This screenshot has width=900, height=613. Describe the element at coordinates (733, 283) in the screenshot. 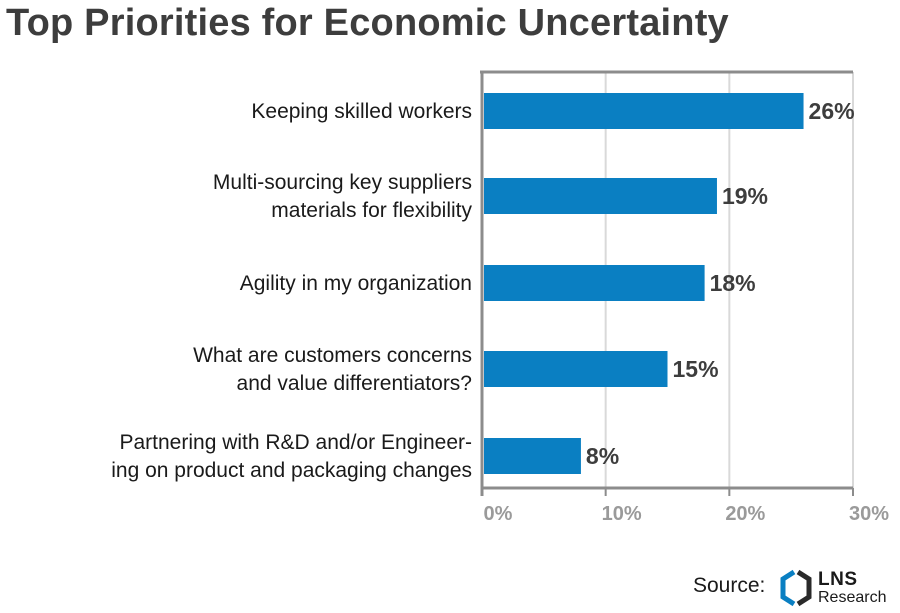

I see `data-label: 18%` at that location.